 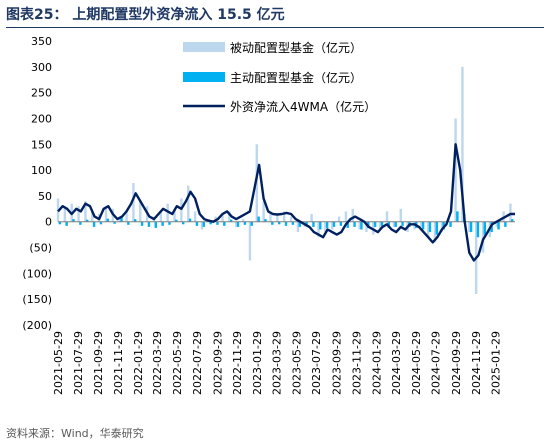 What do you see at coordinates (138, 363) in the screenshot?
I see `x-tick-label: 2022-01-29` at bounding box center [138, 363].